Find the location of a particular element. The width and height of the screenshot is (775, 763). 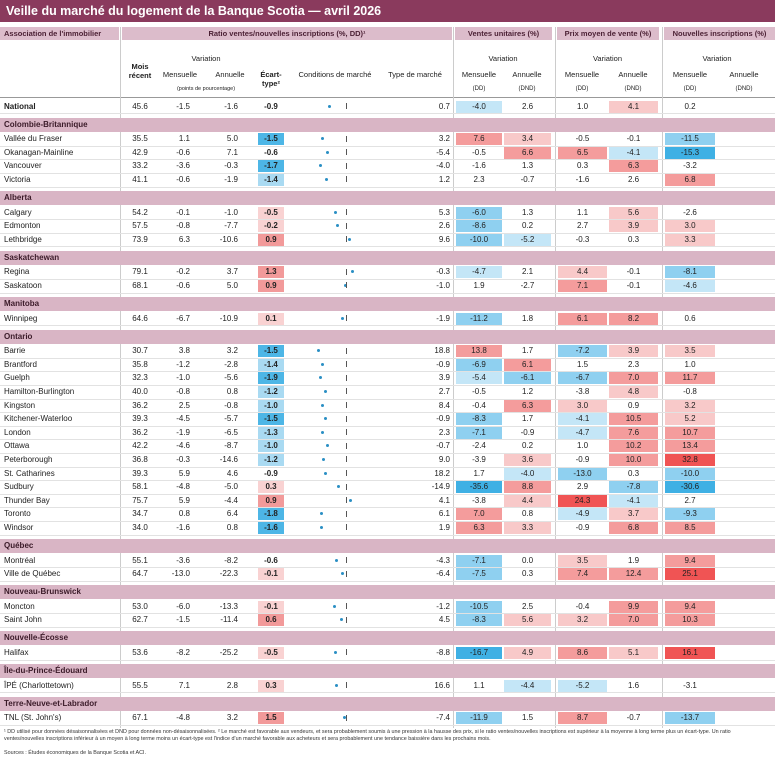

table-cell: -4.4 is located at coordinates (231, 500).